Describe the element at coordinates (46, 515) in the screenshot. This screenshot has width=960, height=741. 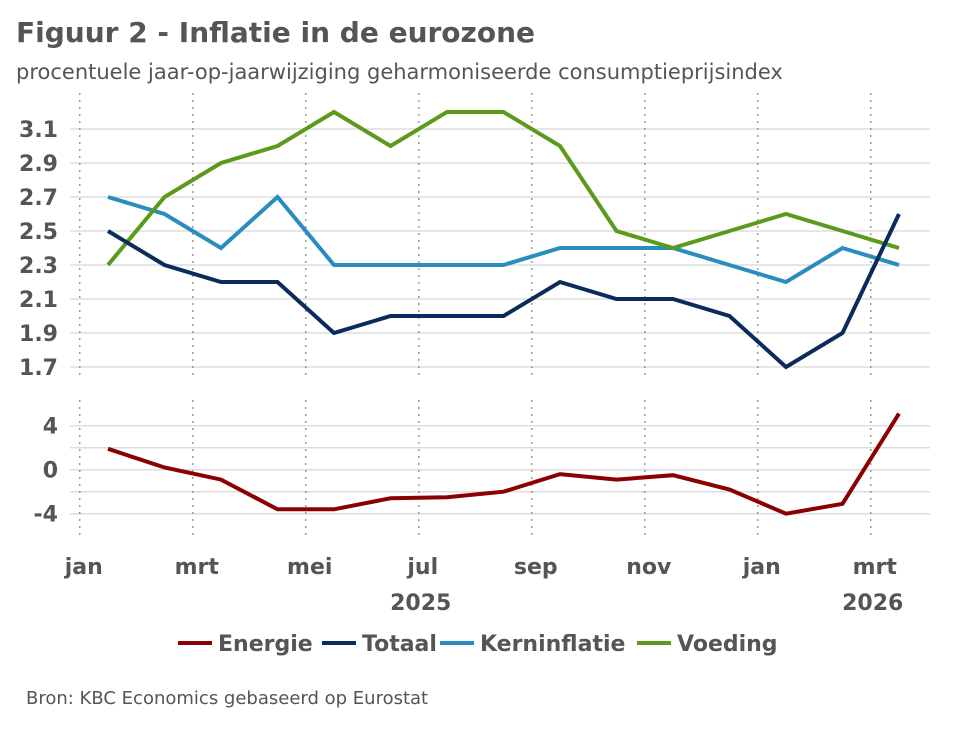
I see `y-tick-label: -4` at that location.